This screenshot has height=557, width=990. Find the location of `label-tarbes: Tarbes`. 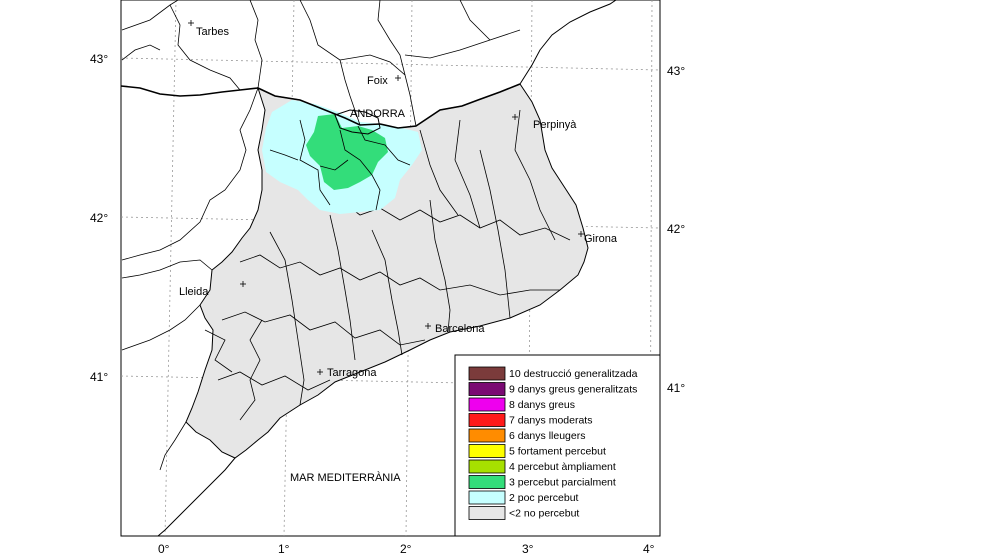

label-tarbes: Tarbes is located at coordinates (213, 32).